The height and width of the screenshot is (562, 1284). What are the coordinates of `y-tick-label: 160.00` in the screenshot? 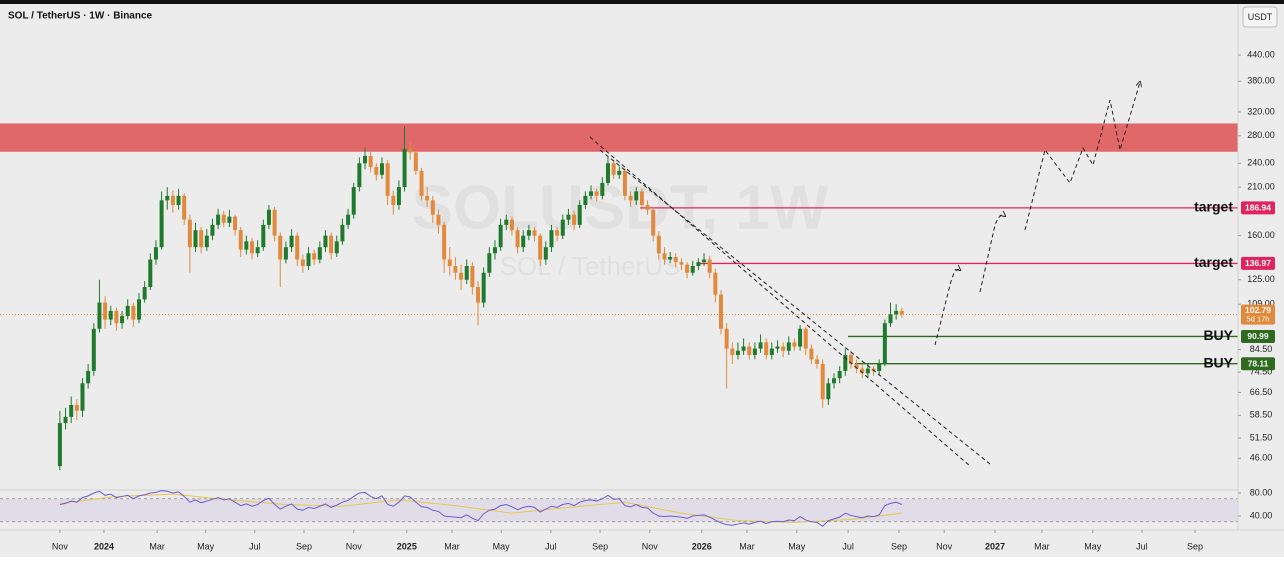 It's located at (1261, 235).